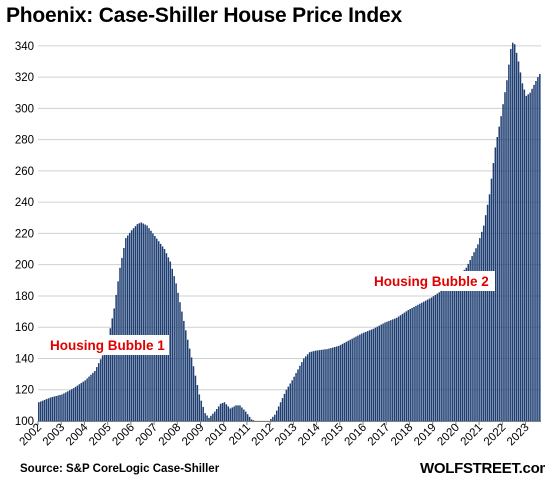  I want to click on x-tick-label: 2008, so click(170, 435).